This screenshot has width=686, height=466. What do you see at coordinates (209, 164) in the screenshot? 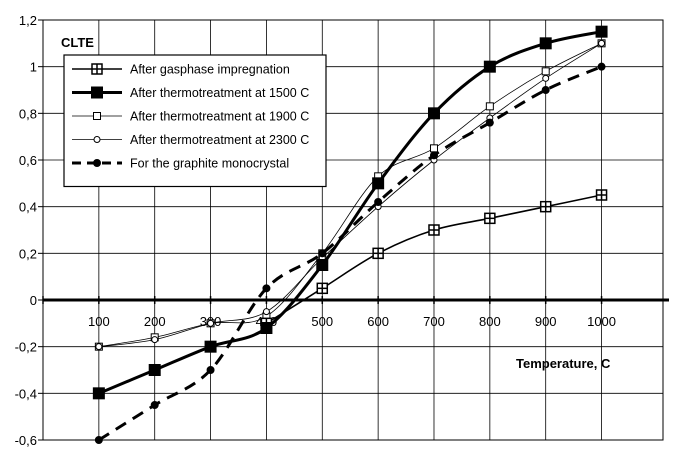
I see `legend-label: For the graphite monocrystal` at bounding box center [209, 164].